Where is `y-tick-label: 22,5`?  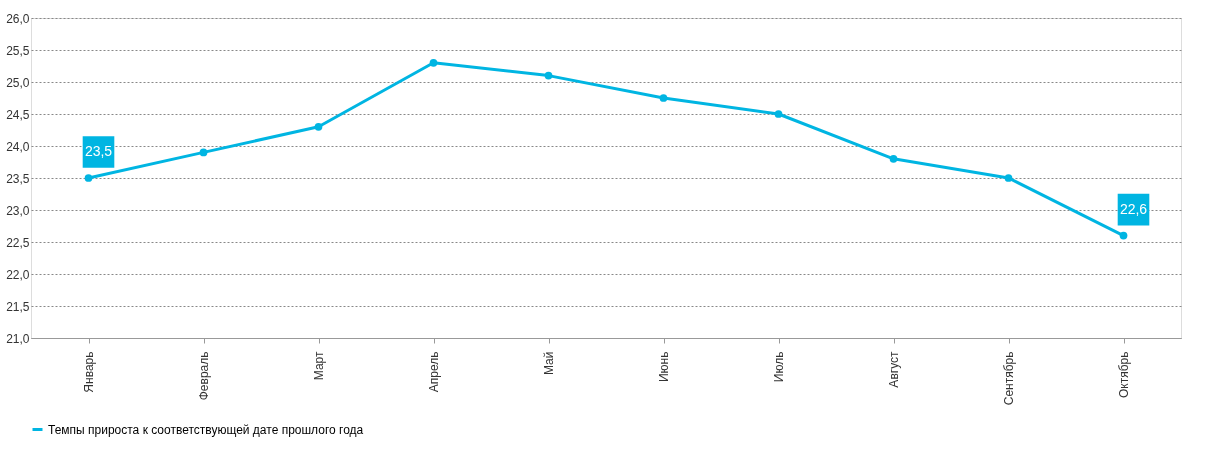
y-tick-label: 22,5 is located at coordinates (18, 242).